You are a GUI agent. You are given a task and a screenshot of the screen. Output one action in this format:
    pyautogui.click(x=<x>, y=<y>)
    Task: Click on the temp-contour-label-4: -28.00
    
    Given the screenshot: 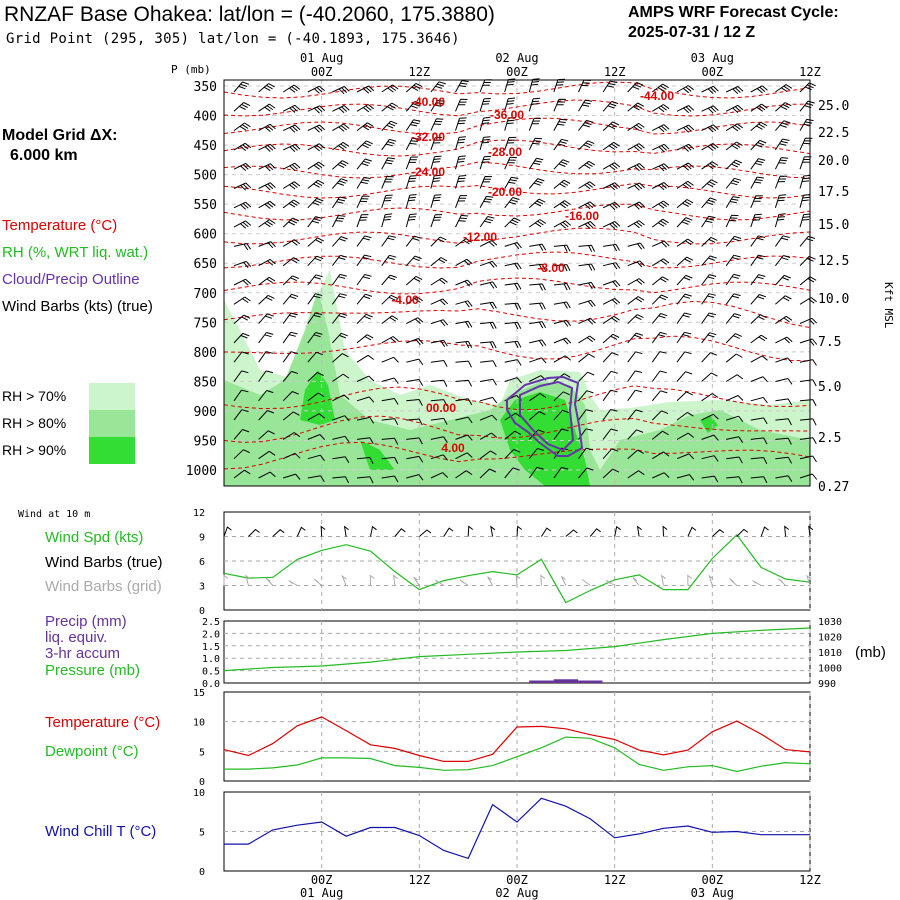 What is the action you would take?
    pyautogui.click(x=505, y=152)
    